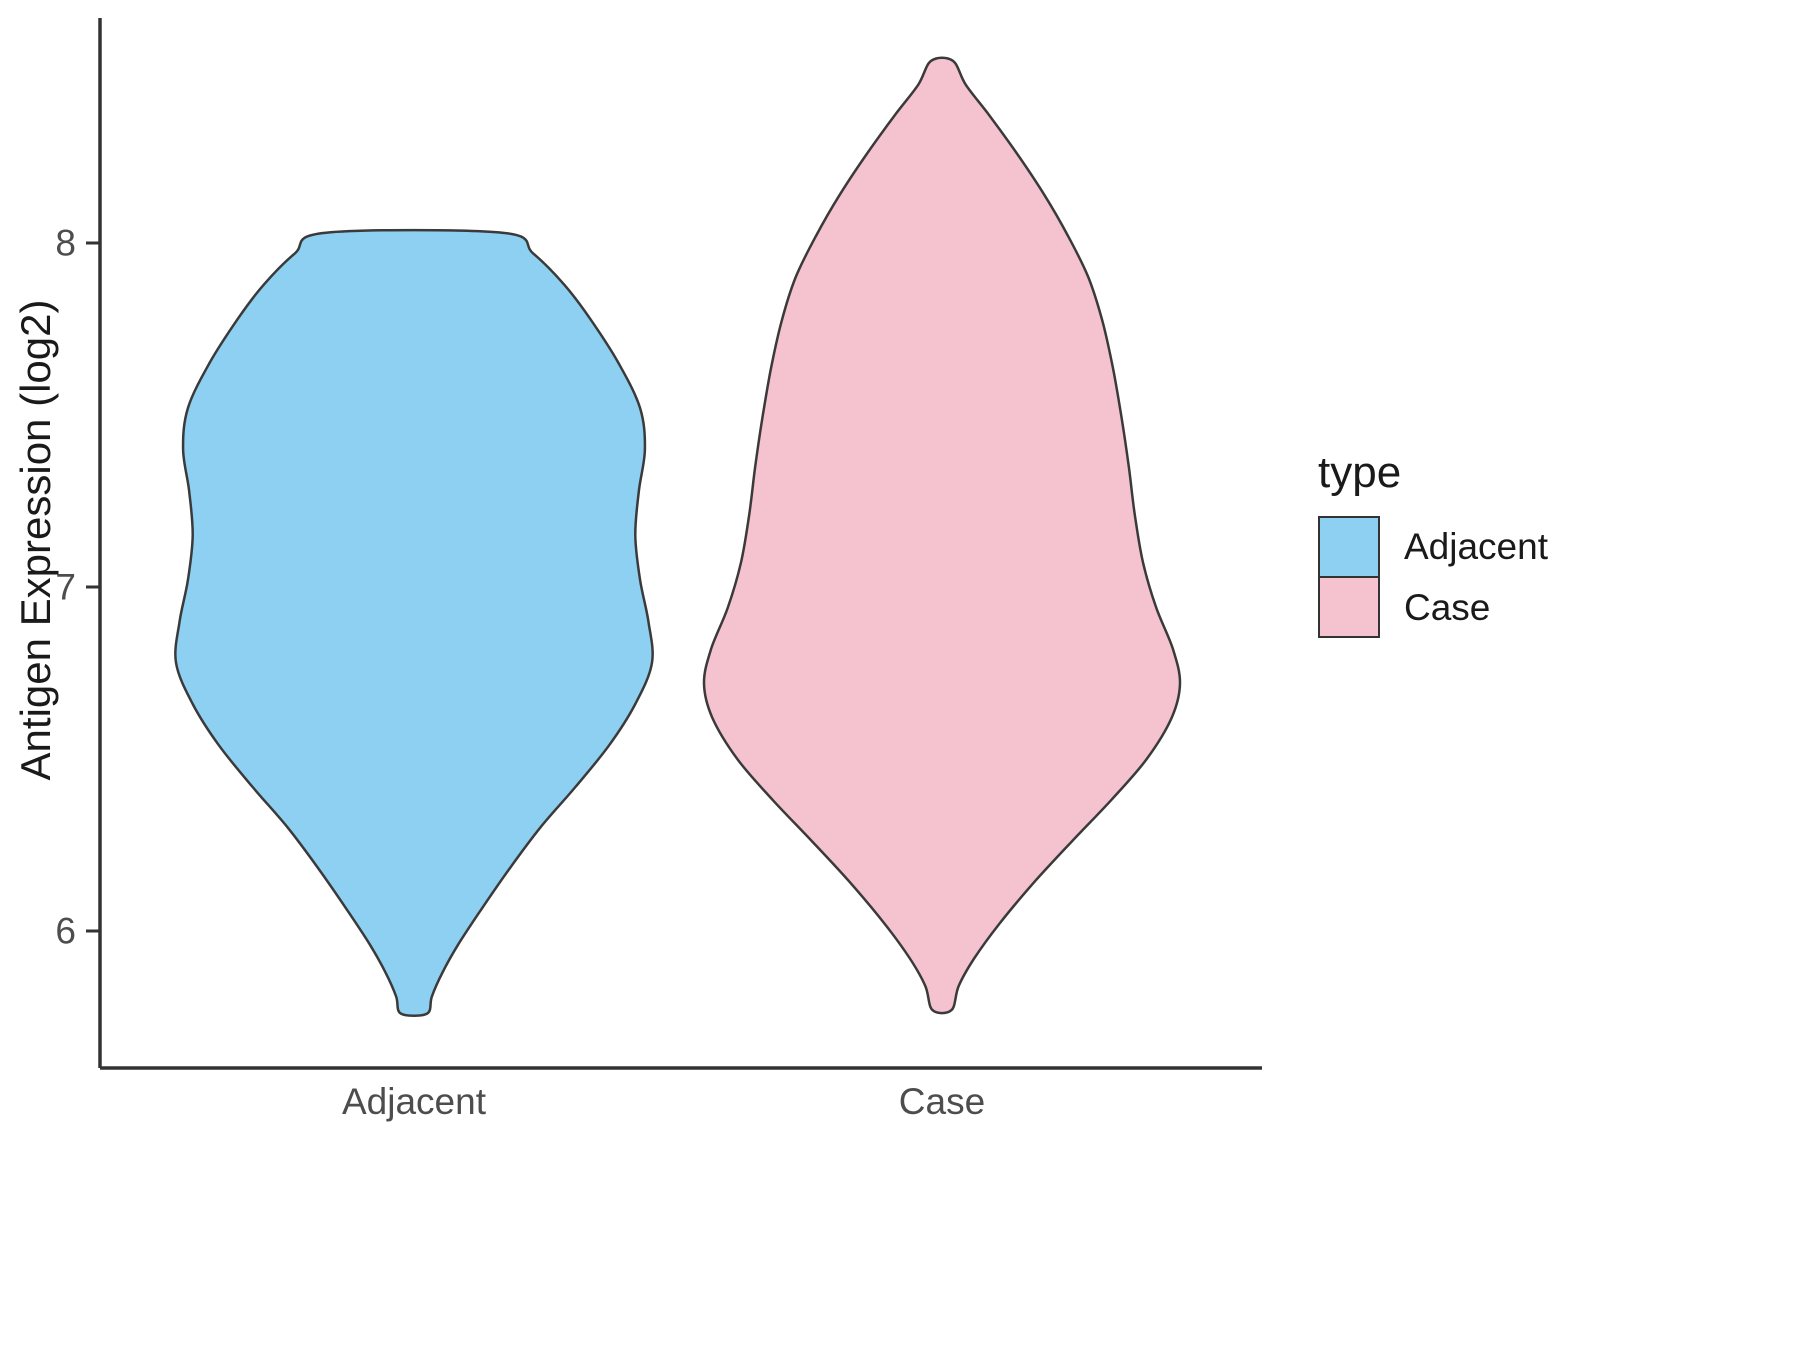 The width and height of the screenshot is (1800, 1350). I want to click on legend-entry-case: Case, so click(1433, 607).